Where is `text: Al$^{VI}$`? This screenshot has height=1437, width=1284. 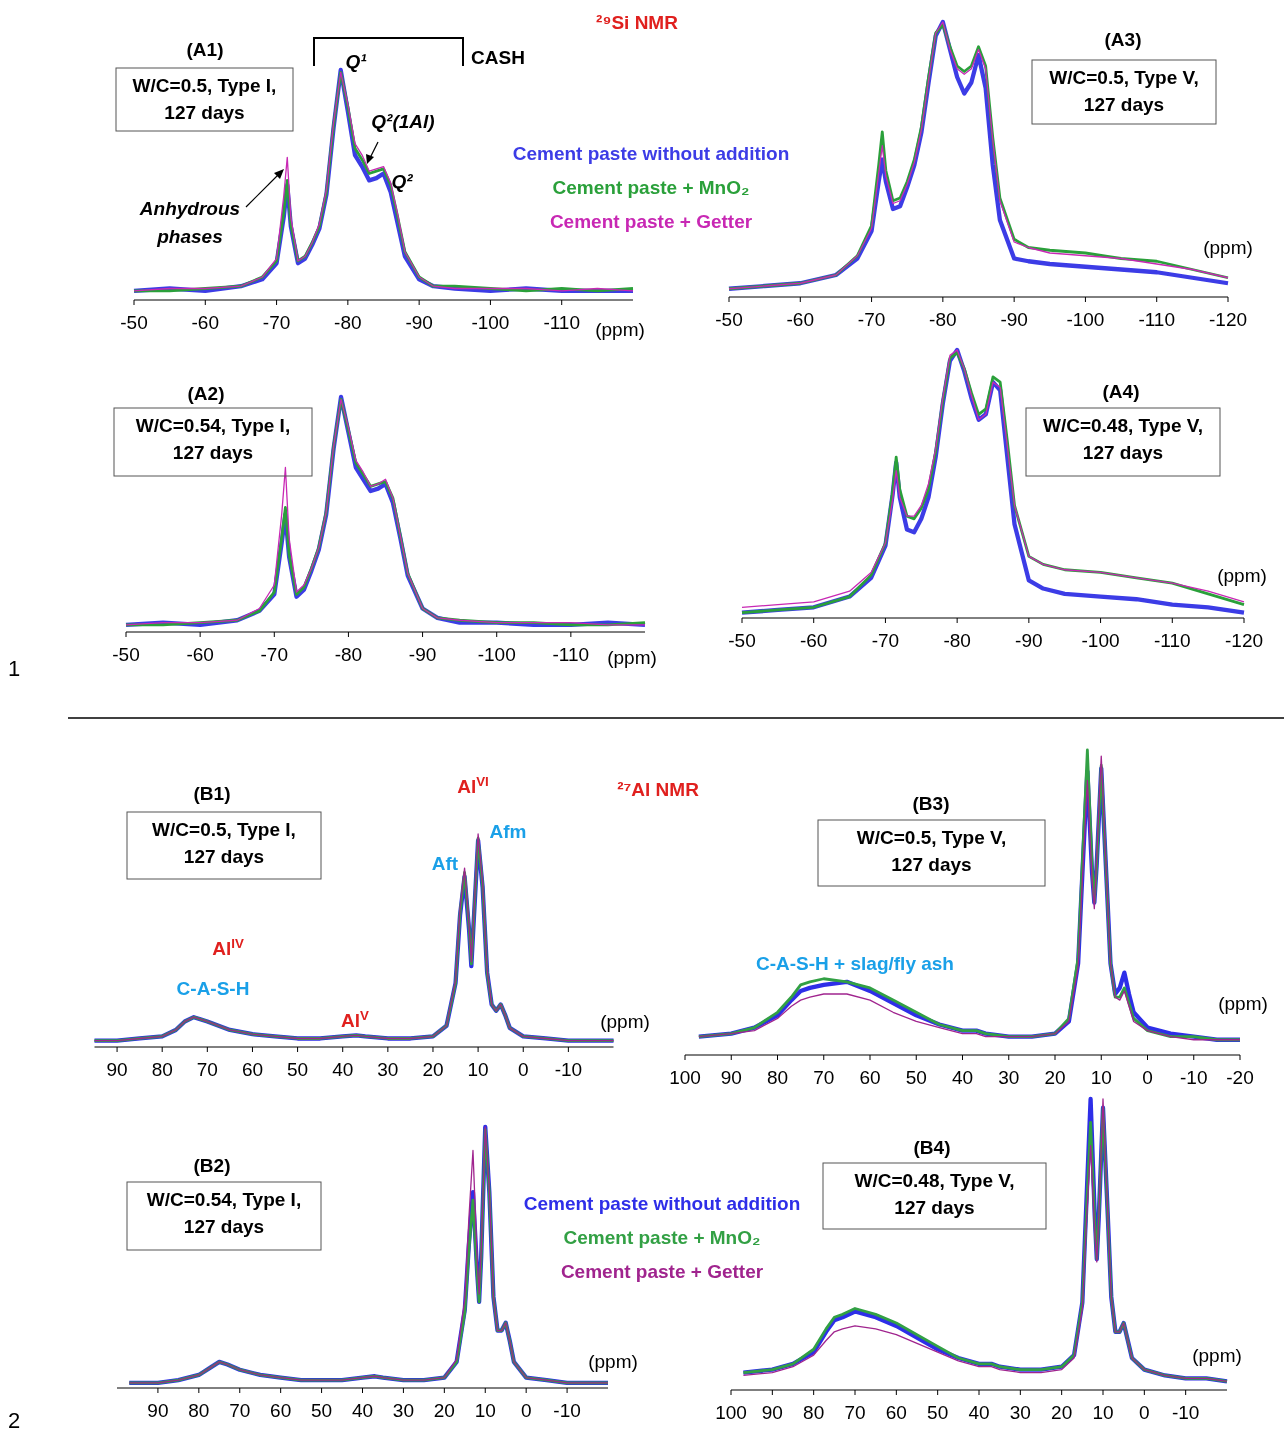 text: Al$^{VI}$ is located at coordinates (473, 785).